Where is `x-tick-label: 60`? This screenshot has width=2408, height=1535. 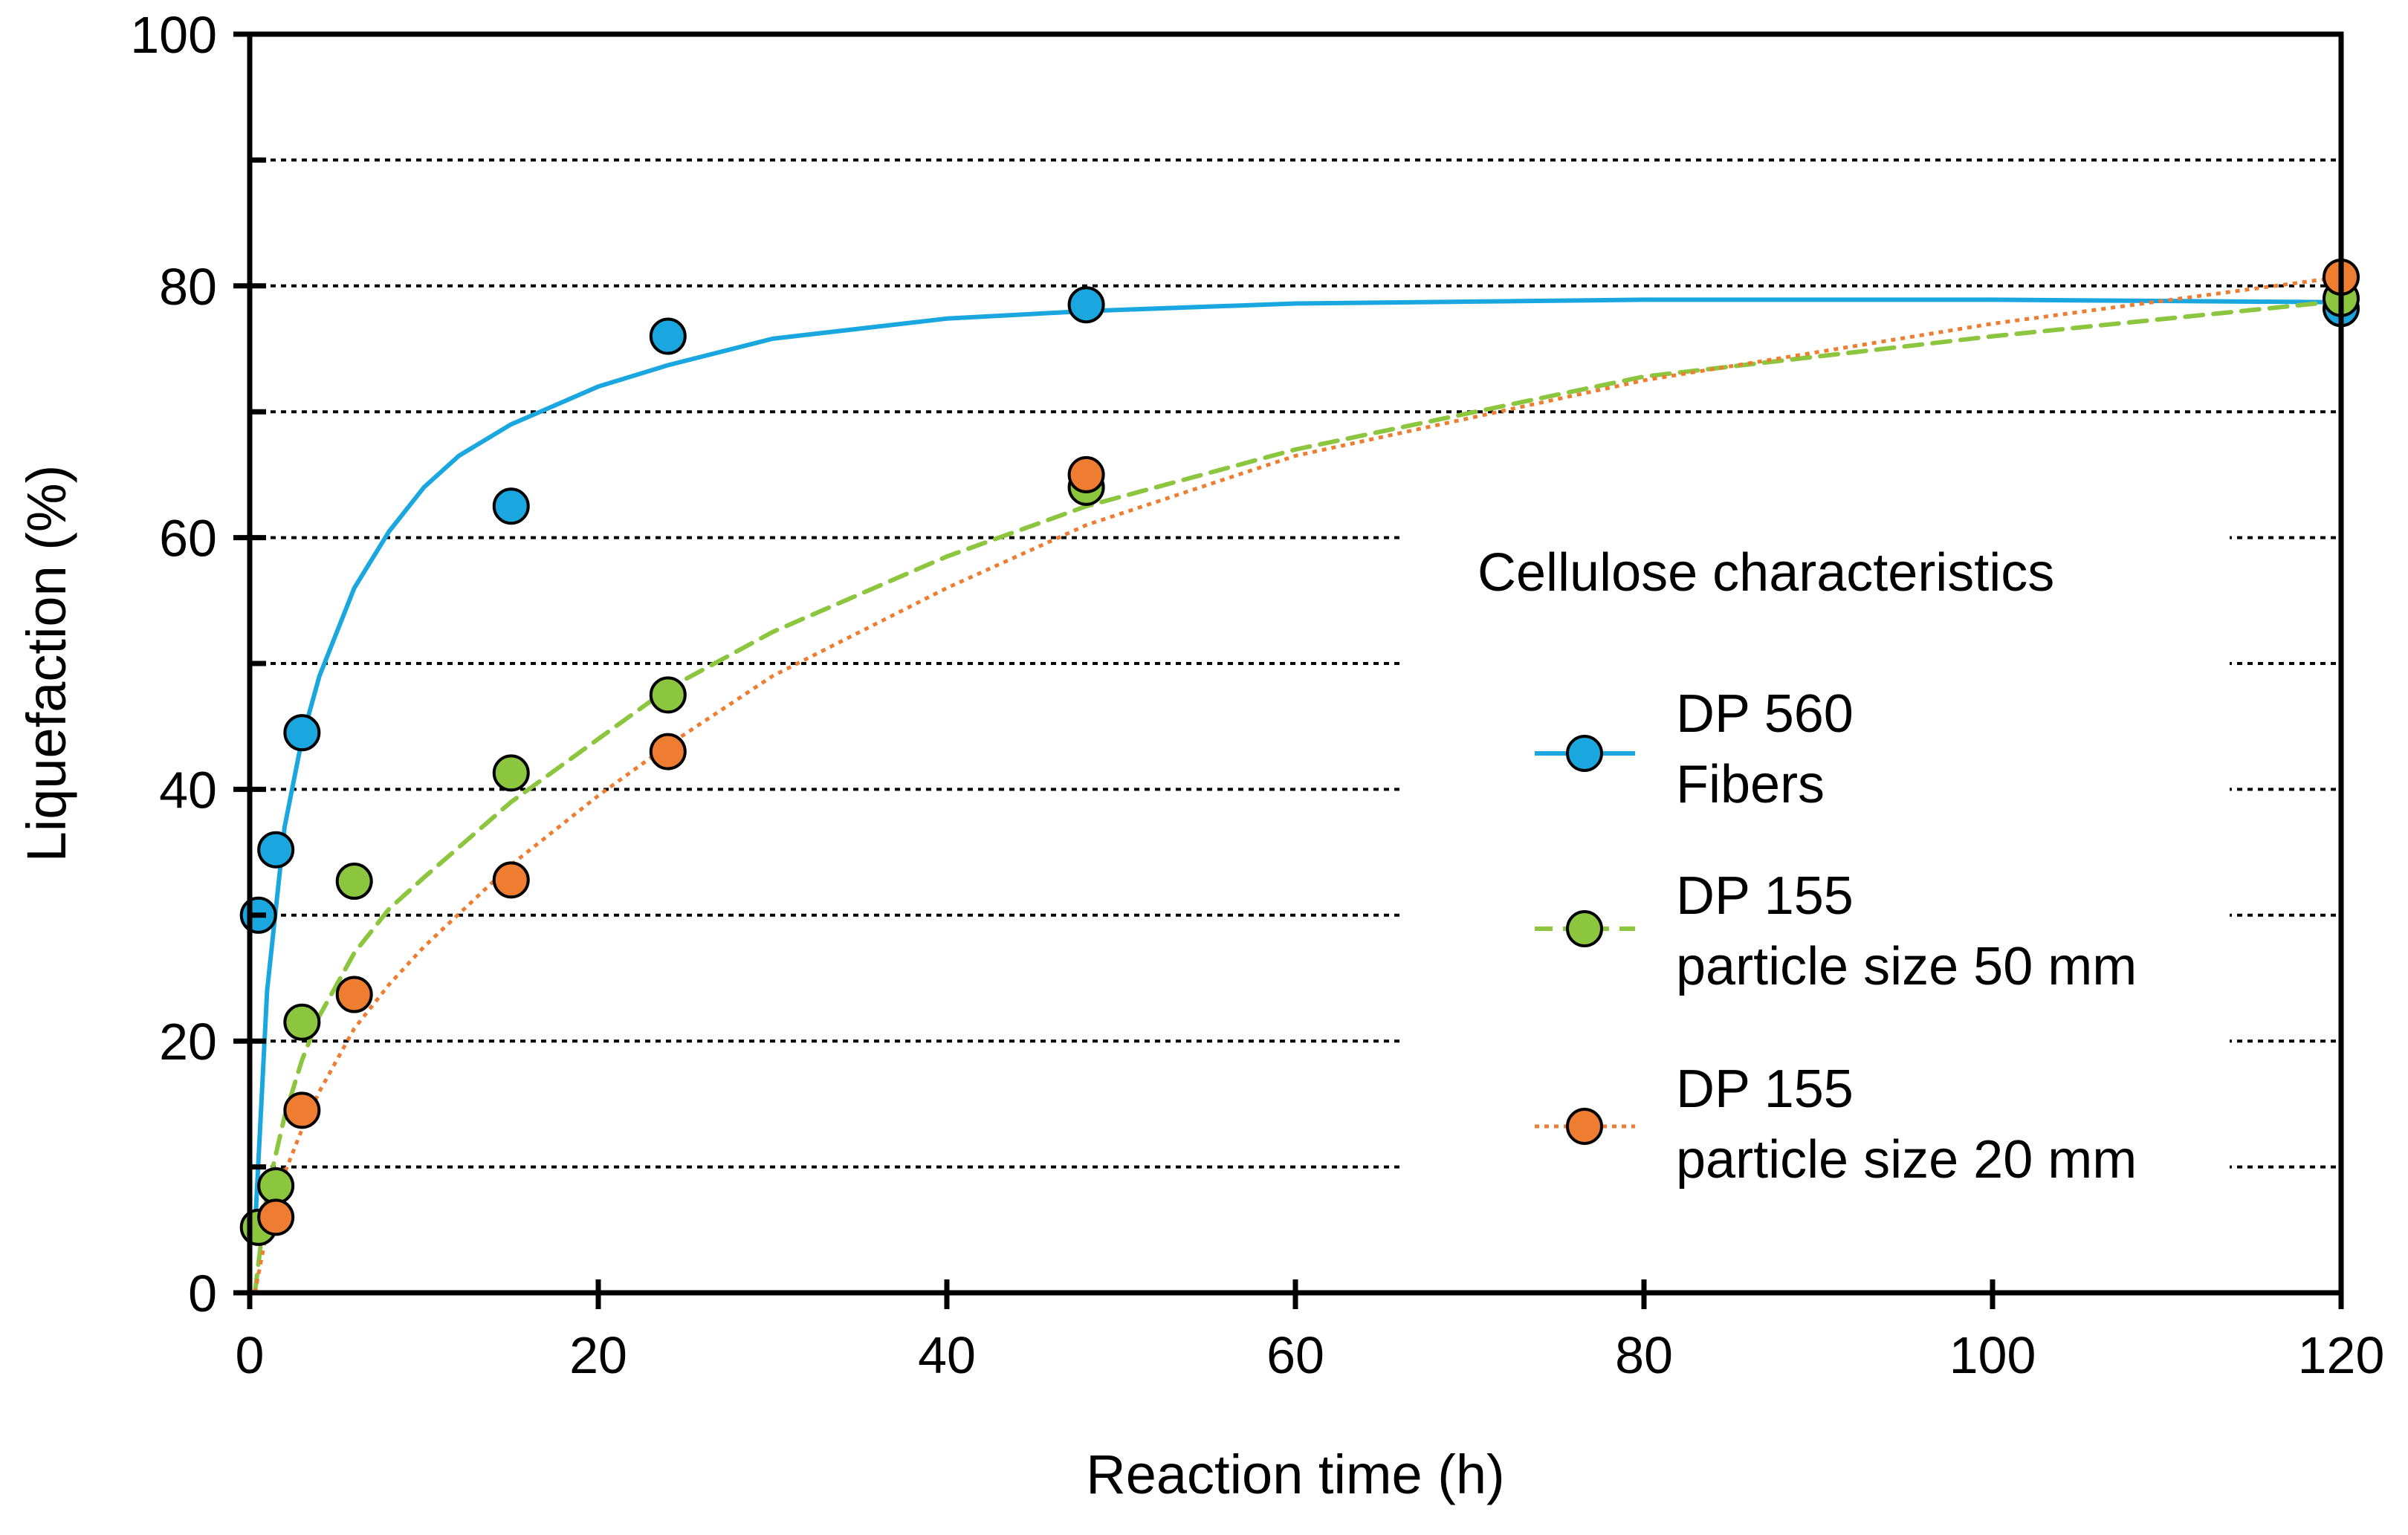
x-tick-label: 60 is located at coordinates (1295, 1355).